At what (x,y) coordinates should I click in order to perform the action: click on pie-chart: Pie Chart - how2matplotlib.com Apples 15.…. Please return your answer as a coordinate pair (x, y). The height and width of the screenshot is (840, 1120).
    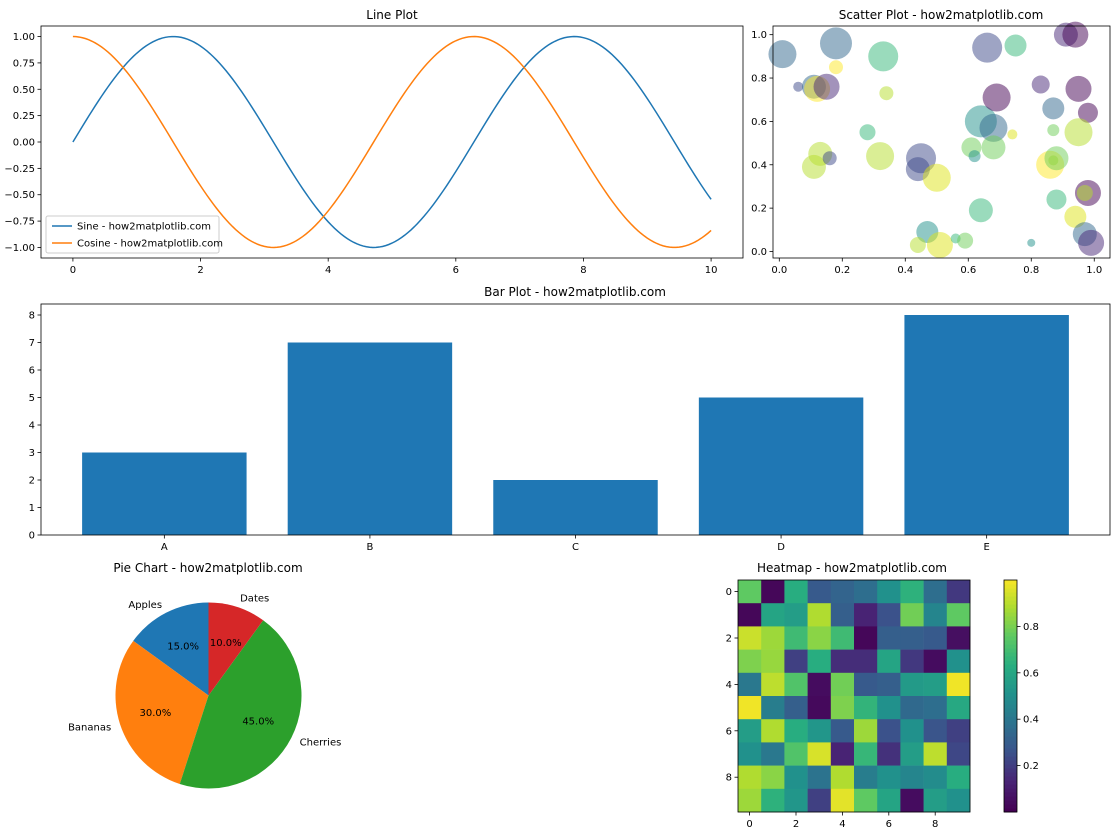
    Looking at the image, I should click on (204, 675).